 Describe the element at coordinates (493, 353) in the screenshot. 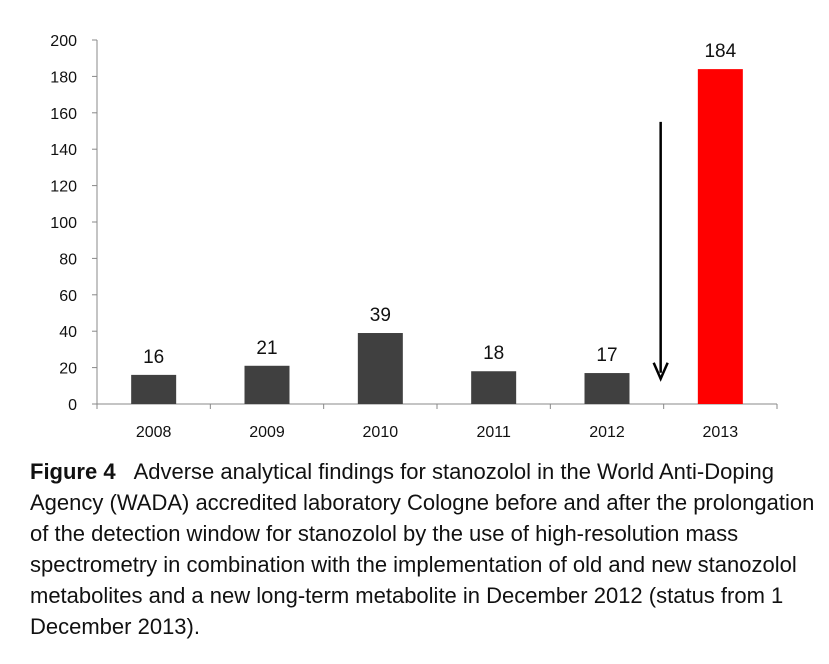

I see `data-label-2011: 18` at that location.